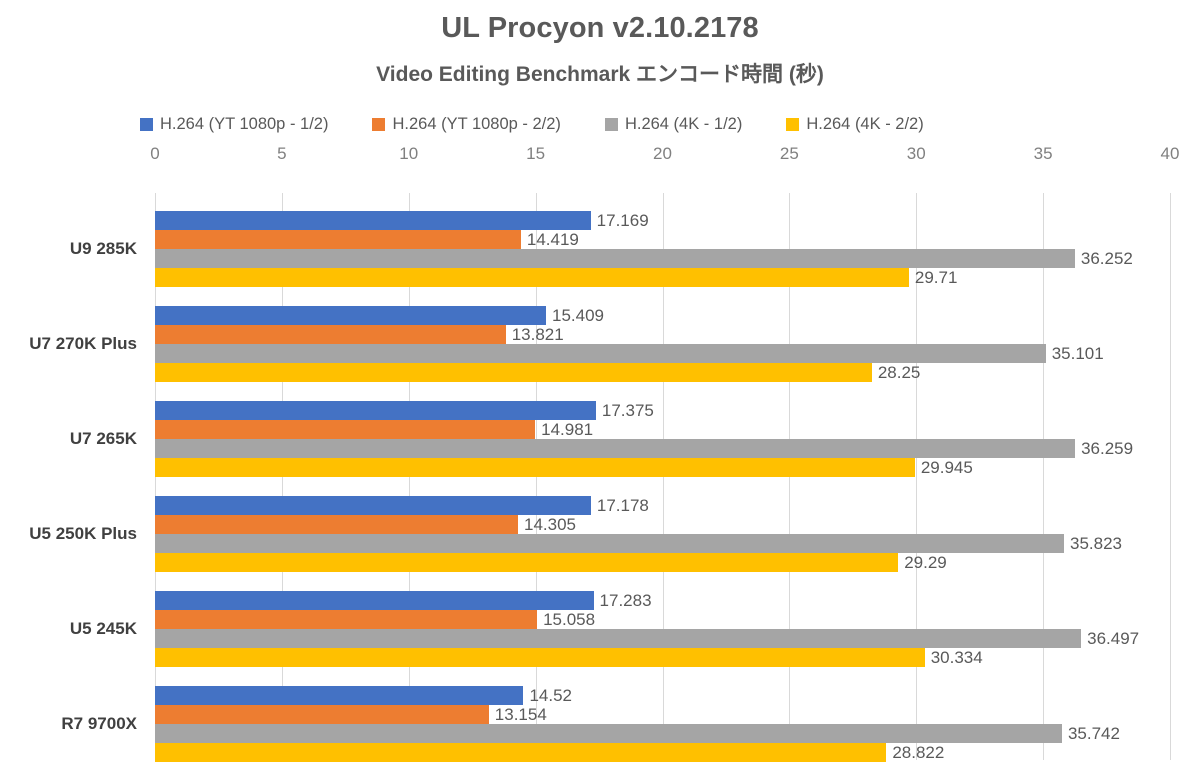  What do you see at coordinates (103, 248) in the screenshot?
I see `category-label-1: U9 285K` at bounding box center [103, 248].